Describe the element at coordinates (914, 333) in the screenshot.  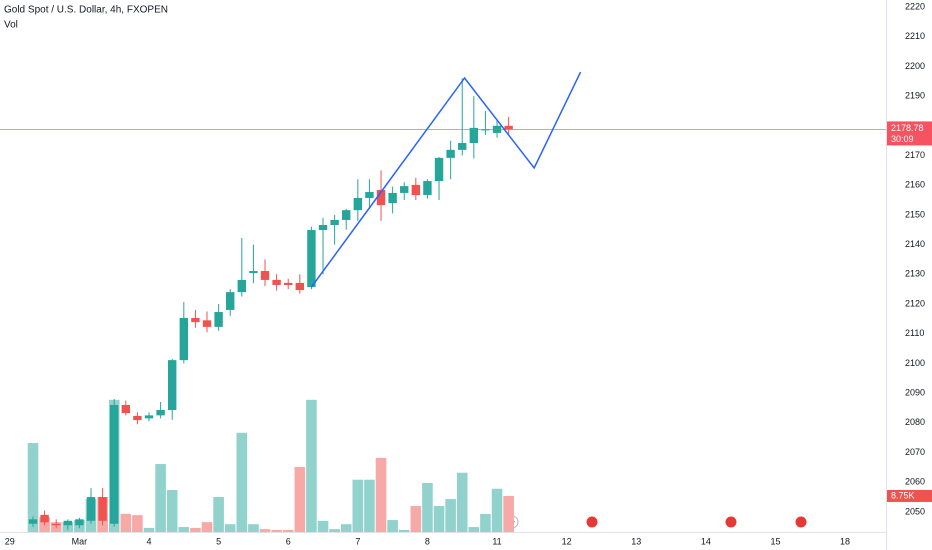
I see `y-tick-label: 2110` at that location.